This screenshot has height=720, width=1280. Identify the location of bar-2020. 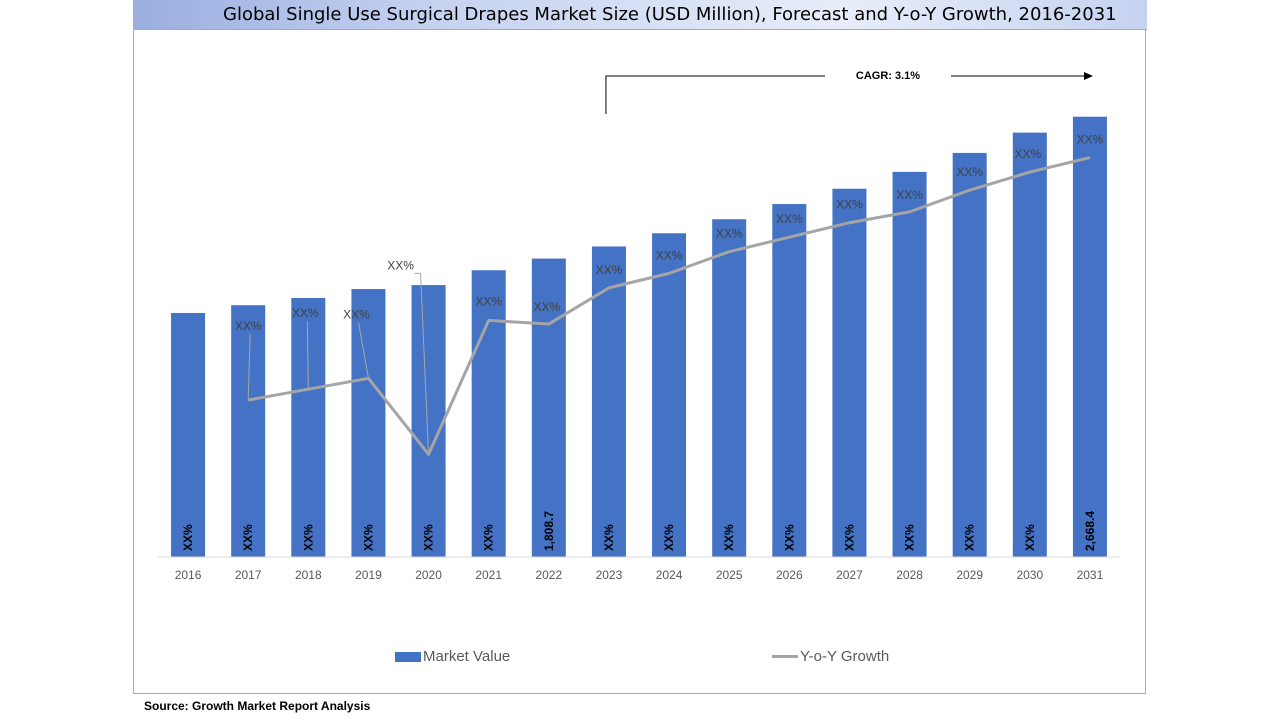
(428, 421).